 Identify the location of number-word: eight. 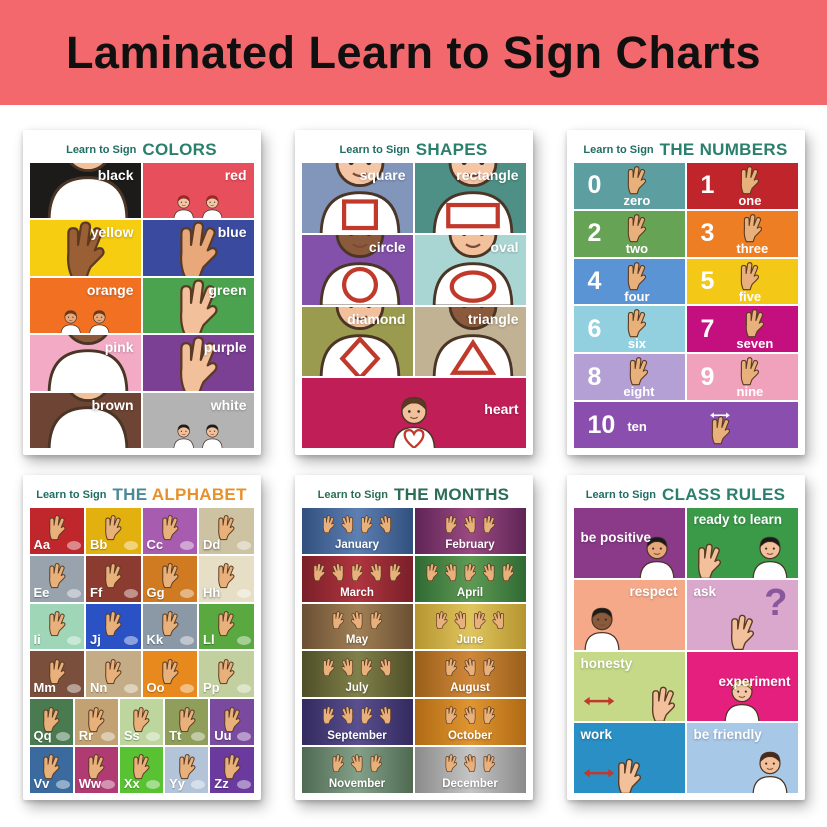
(639, 392).